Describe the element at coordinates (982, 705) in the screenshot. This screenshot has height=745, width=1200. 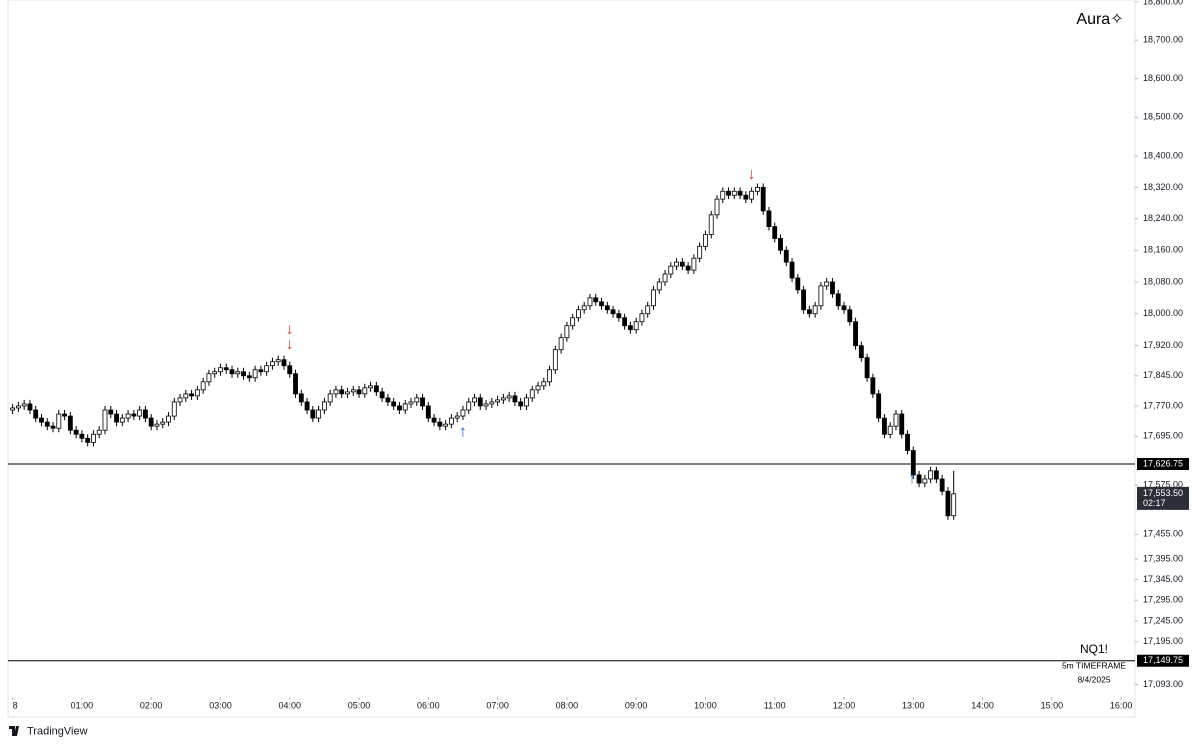
I see `x-tick-label: 14:00` at that location.